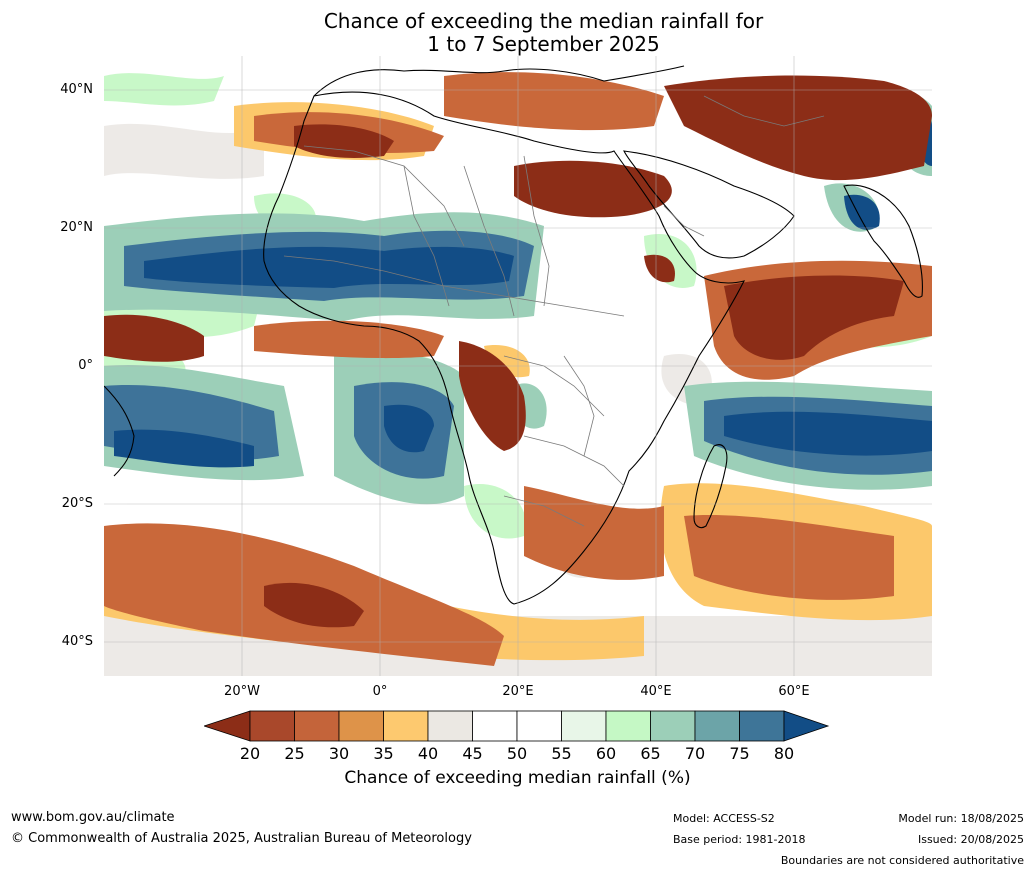 Image resolution: width=1035 pixels, height=873 pixels. What do you see at coordinates (883, 241) in the screenshot?
I see `india-coast` at bounding box center [883, 241].